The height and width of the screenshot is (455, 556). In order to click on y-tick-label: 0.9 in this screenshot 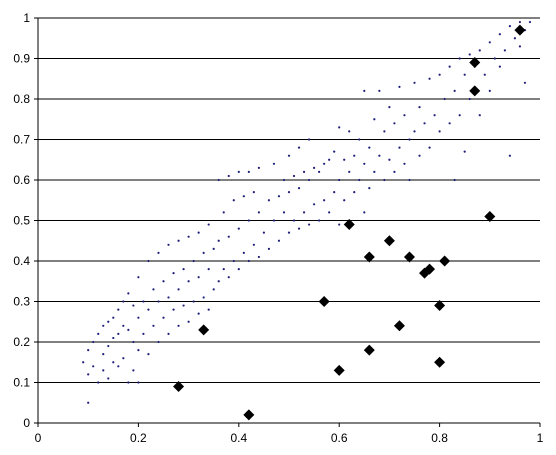, I will do `click(21, 59)`.